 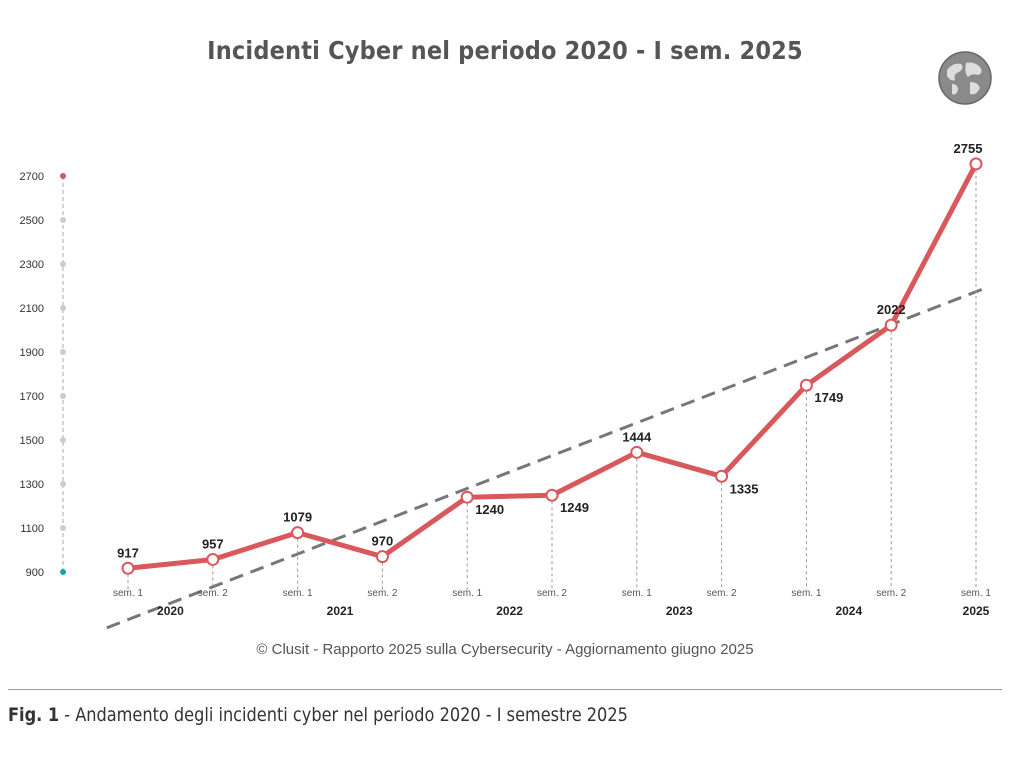 I want to click on y-tick-label: 1300, so click(x=32, y=485).